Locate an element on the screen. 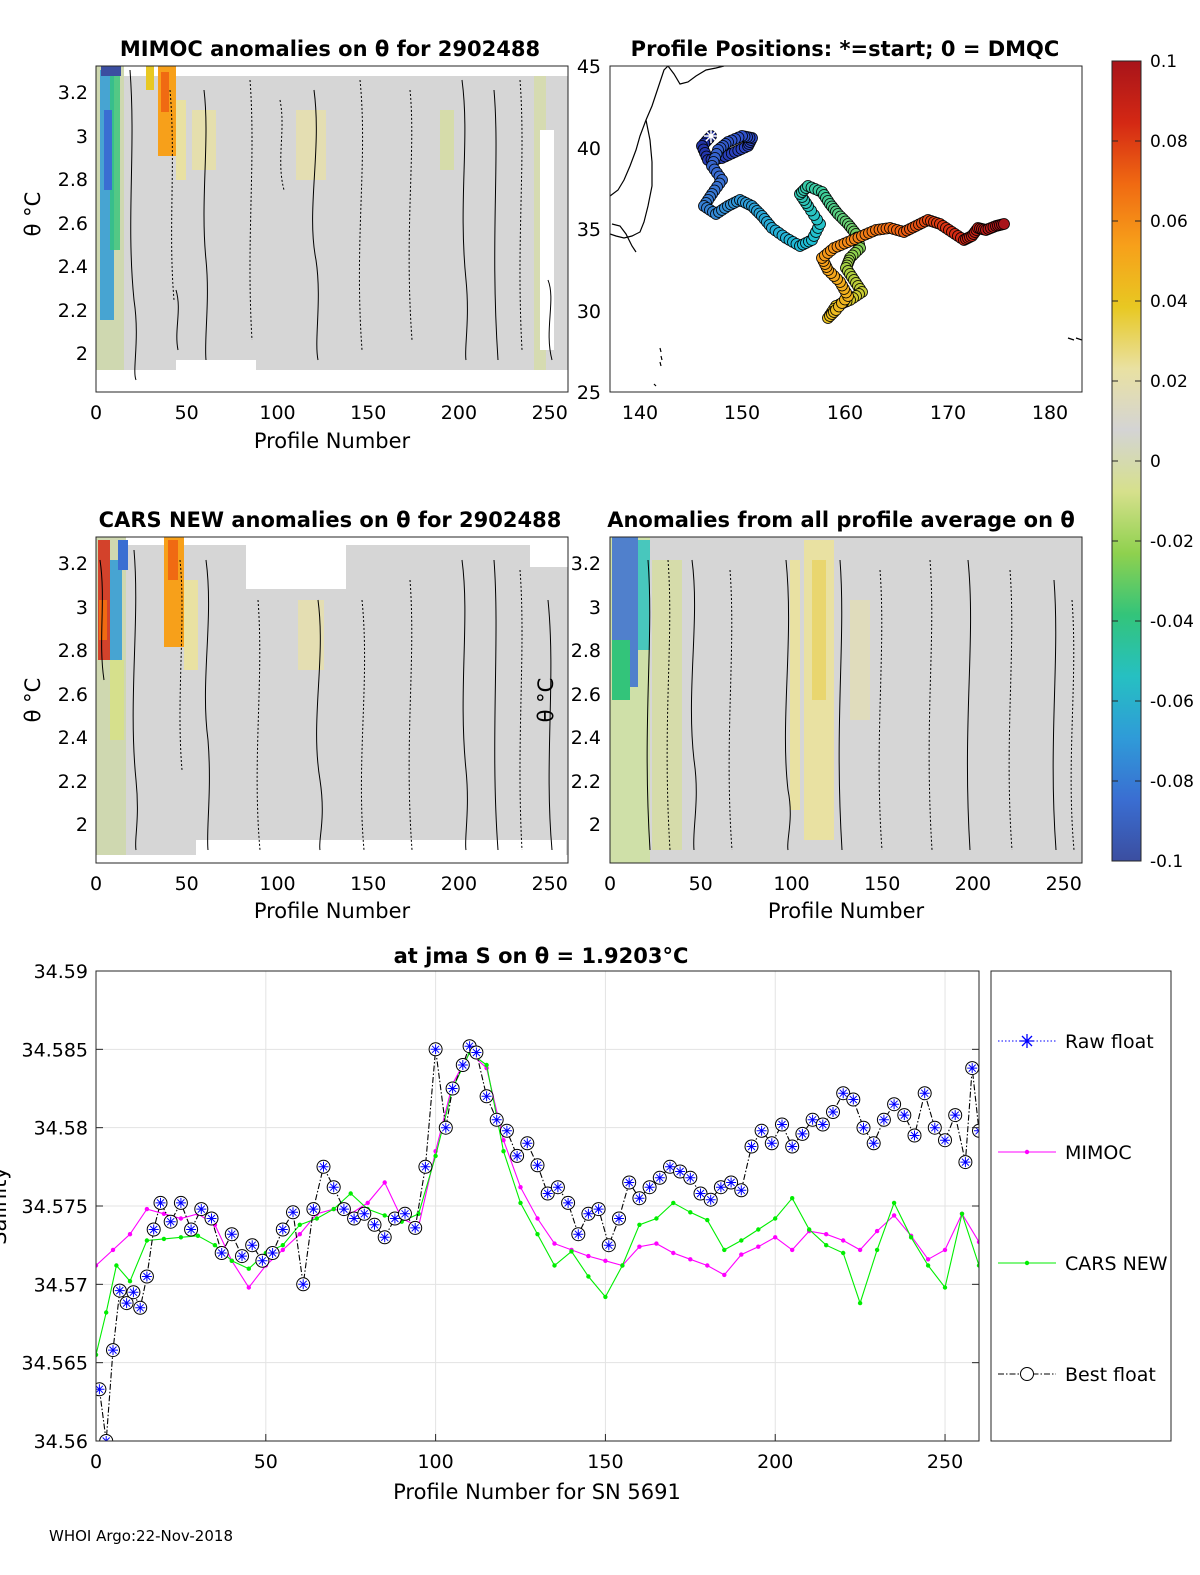  legend-label: Raw float is located at coordinates (1109, 1042).